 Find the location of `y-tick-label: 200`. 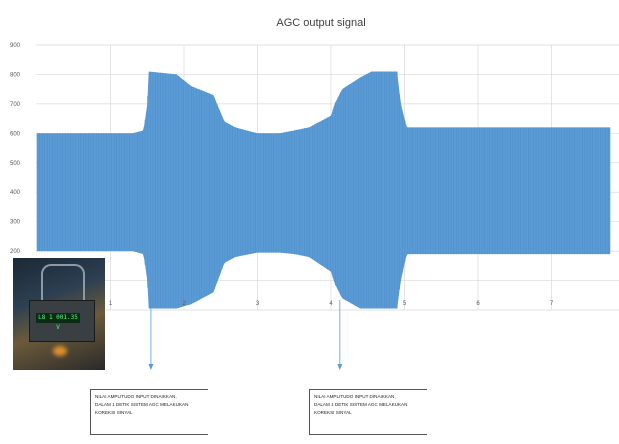

y-tick-label: 200 is located at coordinates (15, 252).